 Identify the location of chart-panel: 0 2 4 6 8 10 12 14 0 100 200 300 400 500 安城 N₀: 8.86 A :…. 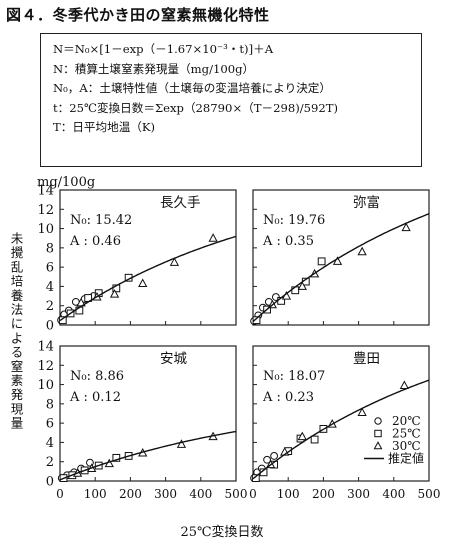
(142, 421).